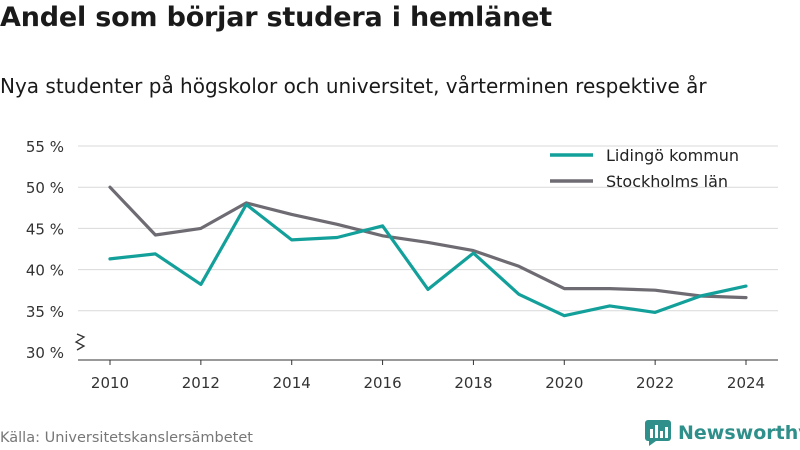 The height and width of the screenshot is (450, 800). I want to click on y-tick-label: 30 %, so click(45, 353).